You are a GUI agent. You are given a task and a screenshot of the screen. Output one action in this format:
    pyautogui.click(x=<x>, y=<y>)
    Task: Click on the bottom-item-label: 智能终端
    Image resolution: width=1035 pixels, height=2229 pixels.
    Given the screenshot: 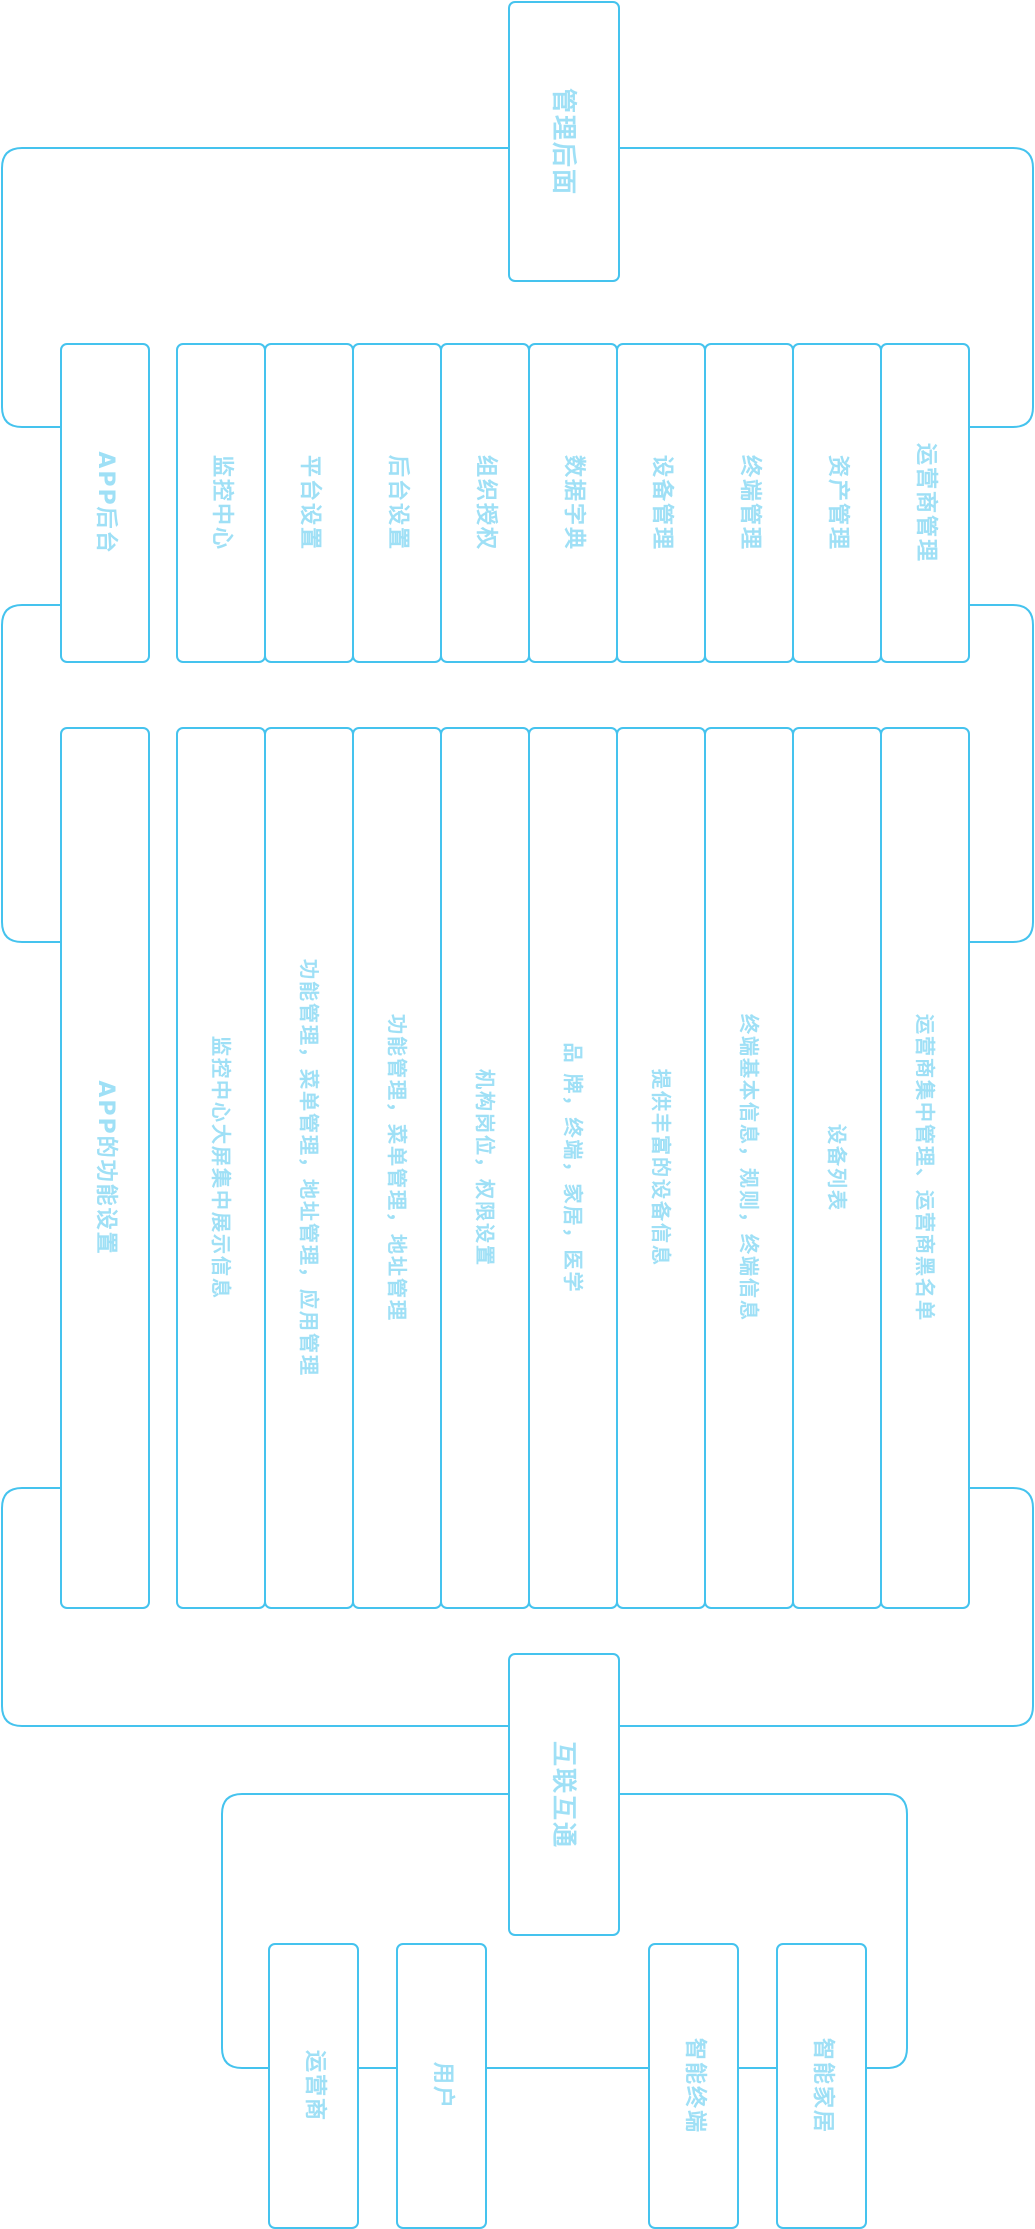 What is the action you would take?
    pyautogui.click(x=694, y=2086)
    